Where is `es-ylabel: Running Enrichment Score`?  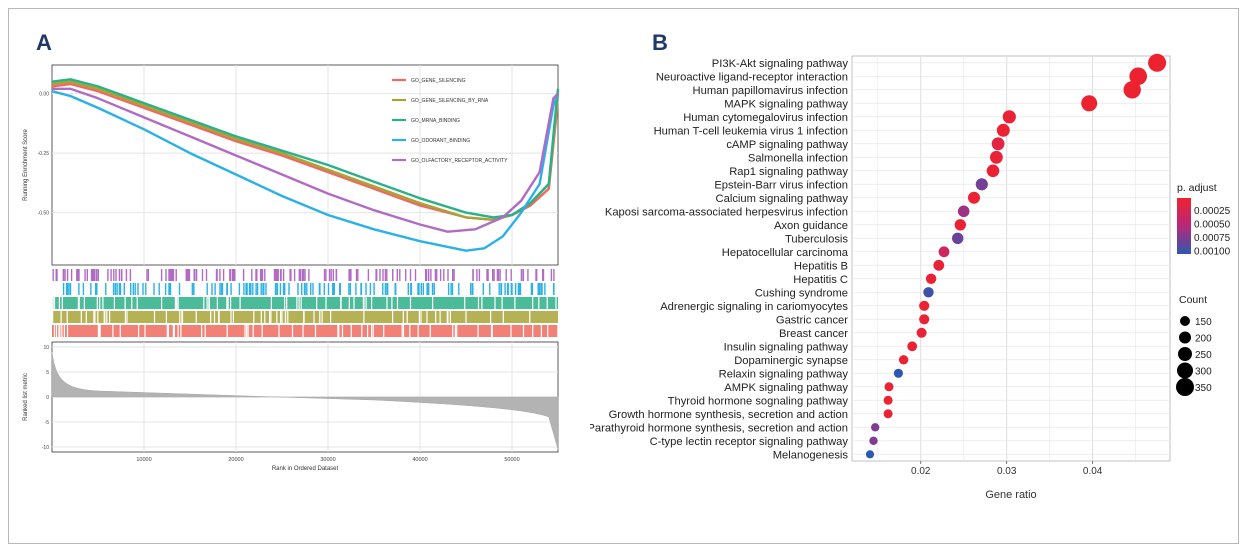 es-ylabel: Running Enrichment Score is located at coordinates (26, 164).